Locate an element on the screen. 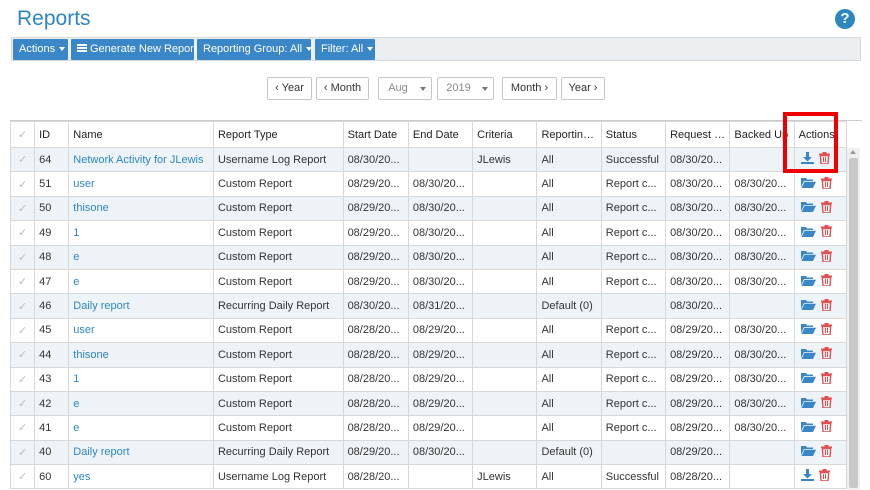 The height and width of the screenshot is (490, 870). column-header-request-date: Request Date is located at coordinates (698, 134).